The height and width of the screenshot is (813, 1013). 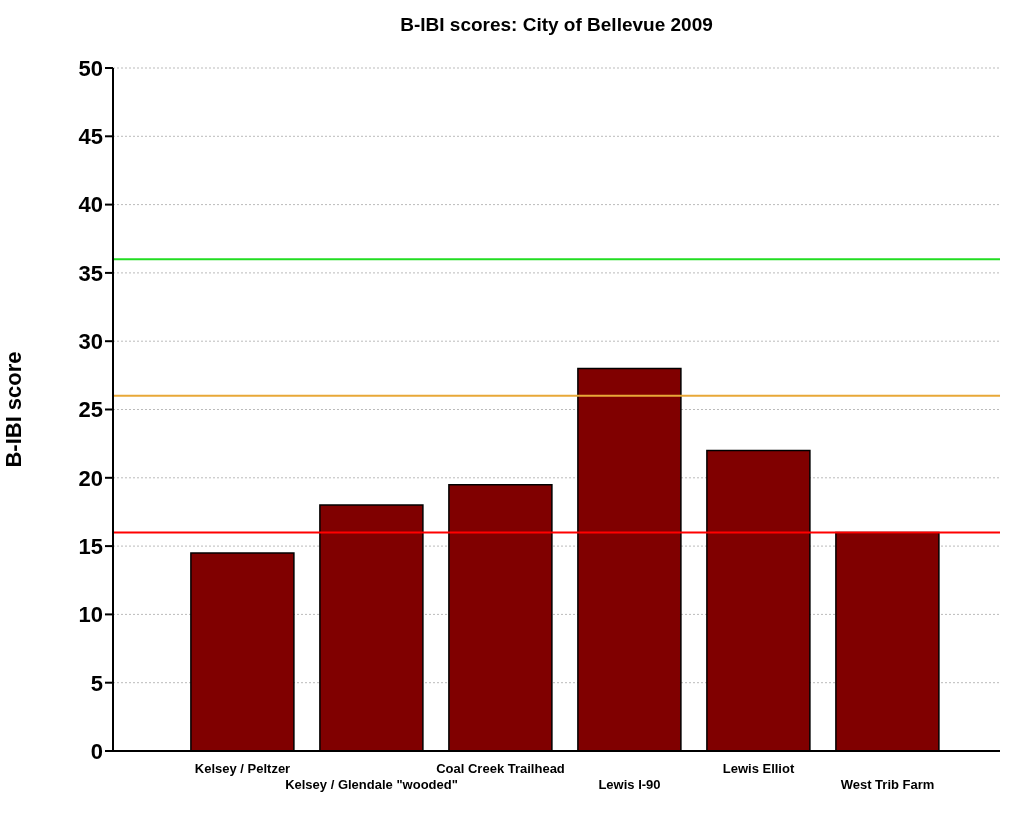 I want to click on y-tick-label: 30, so click(x=90, y=342).